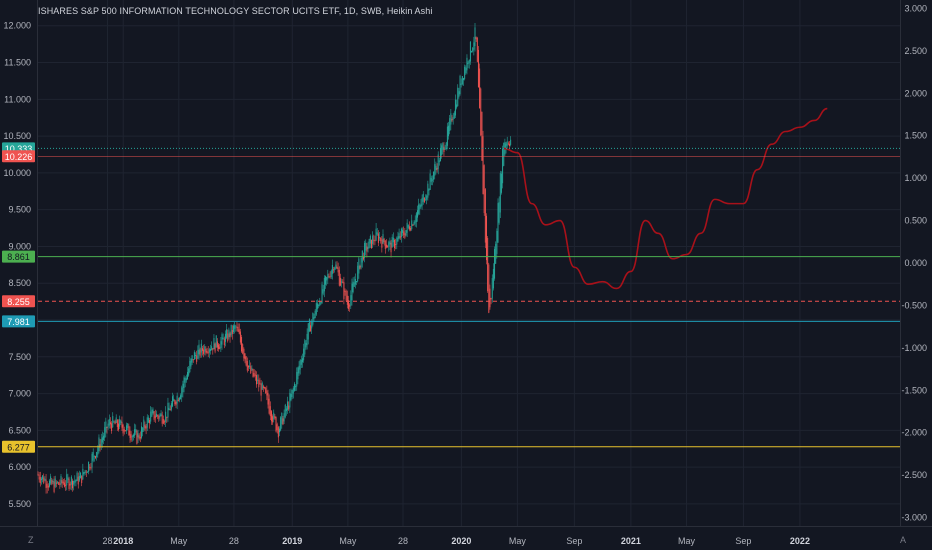 The image size is (932, 550). I want to click on left-tick-label: 6.000, so click(19, 467).